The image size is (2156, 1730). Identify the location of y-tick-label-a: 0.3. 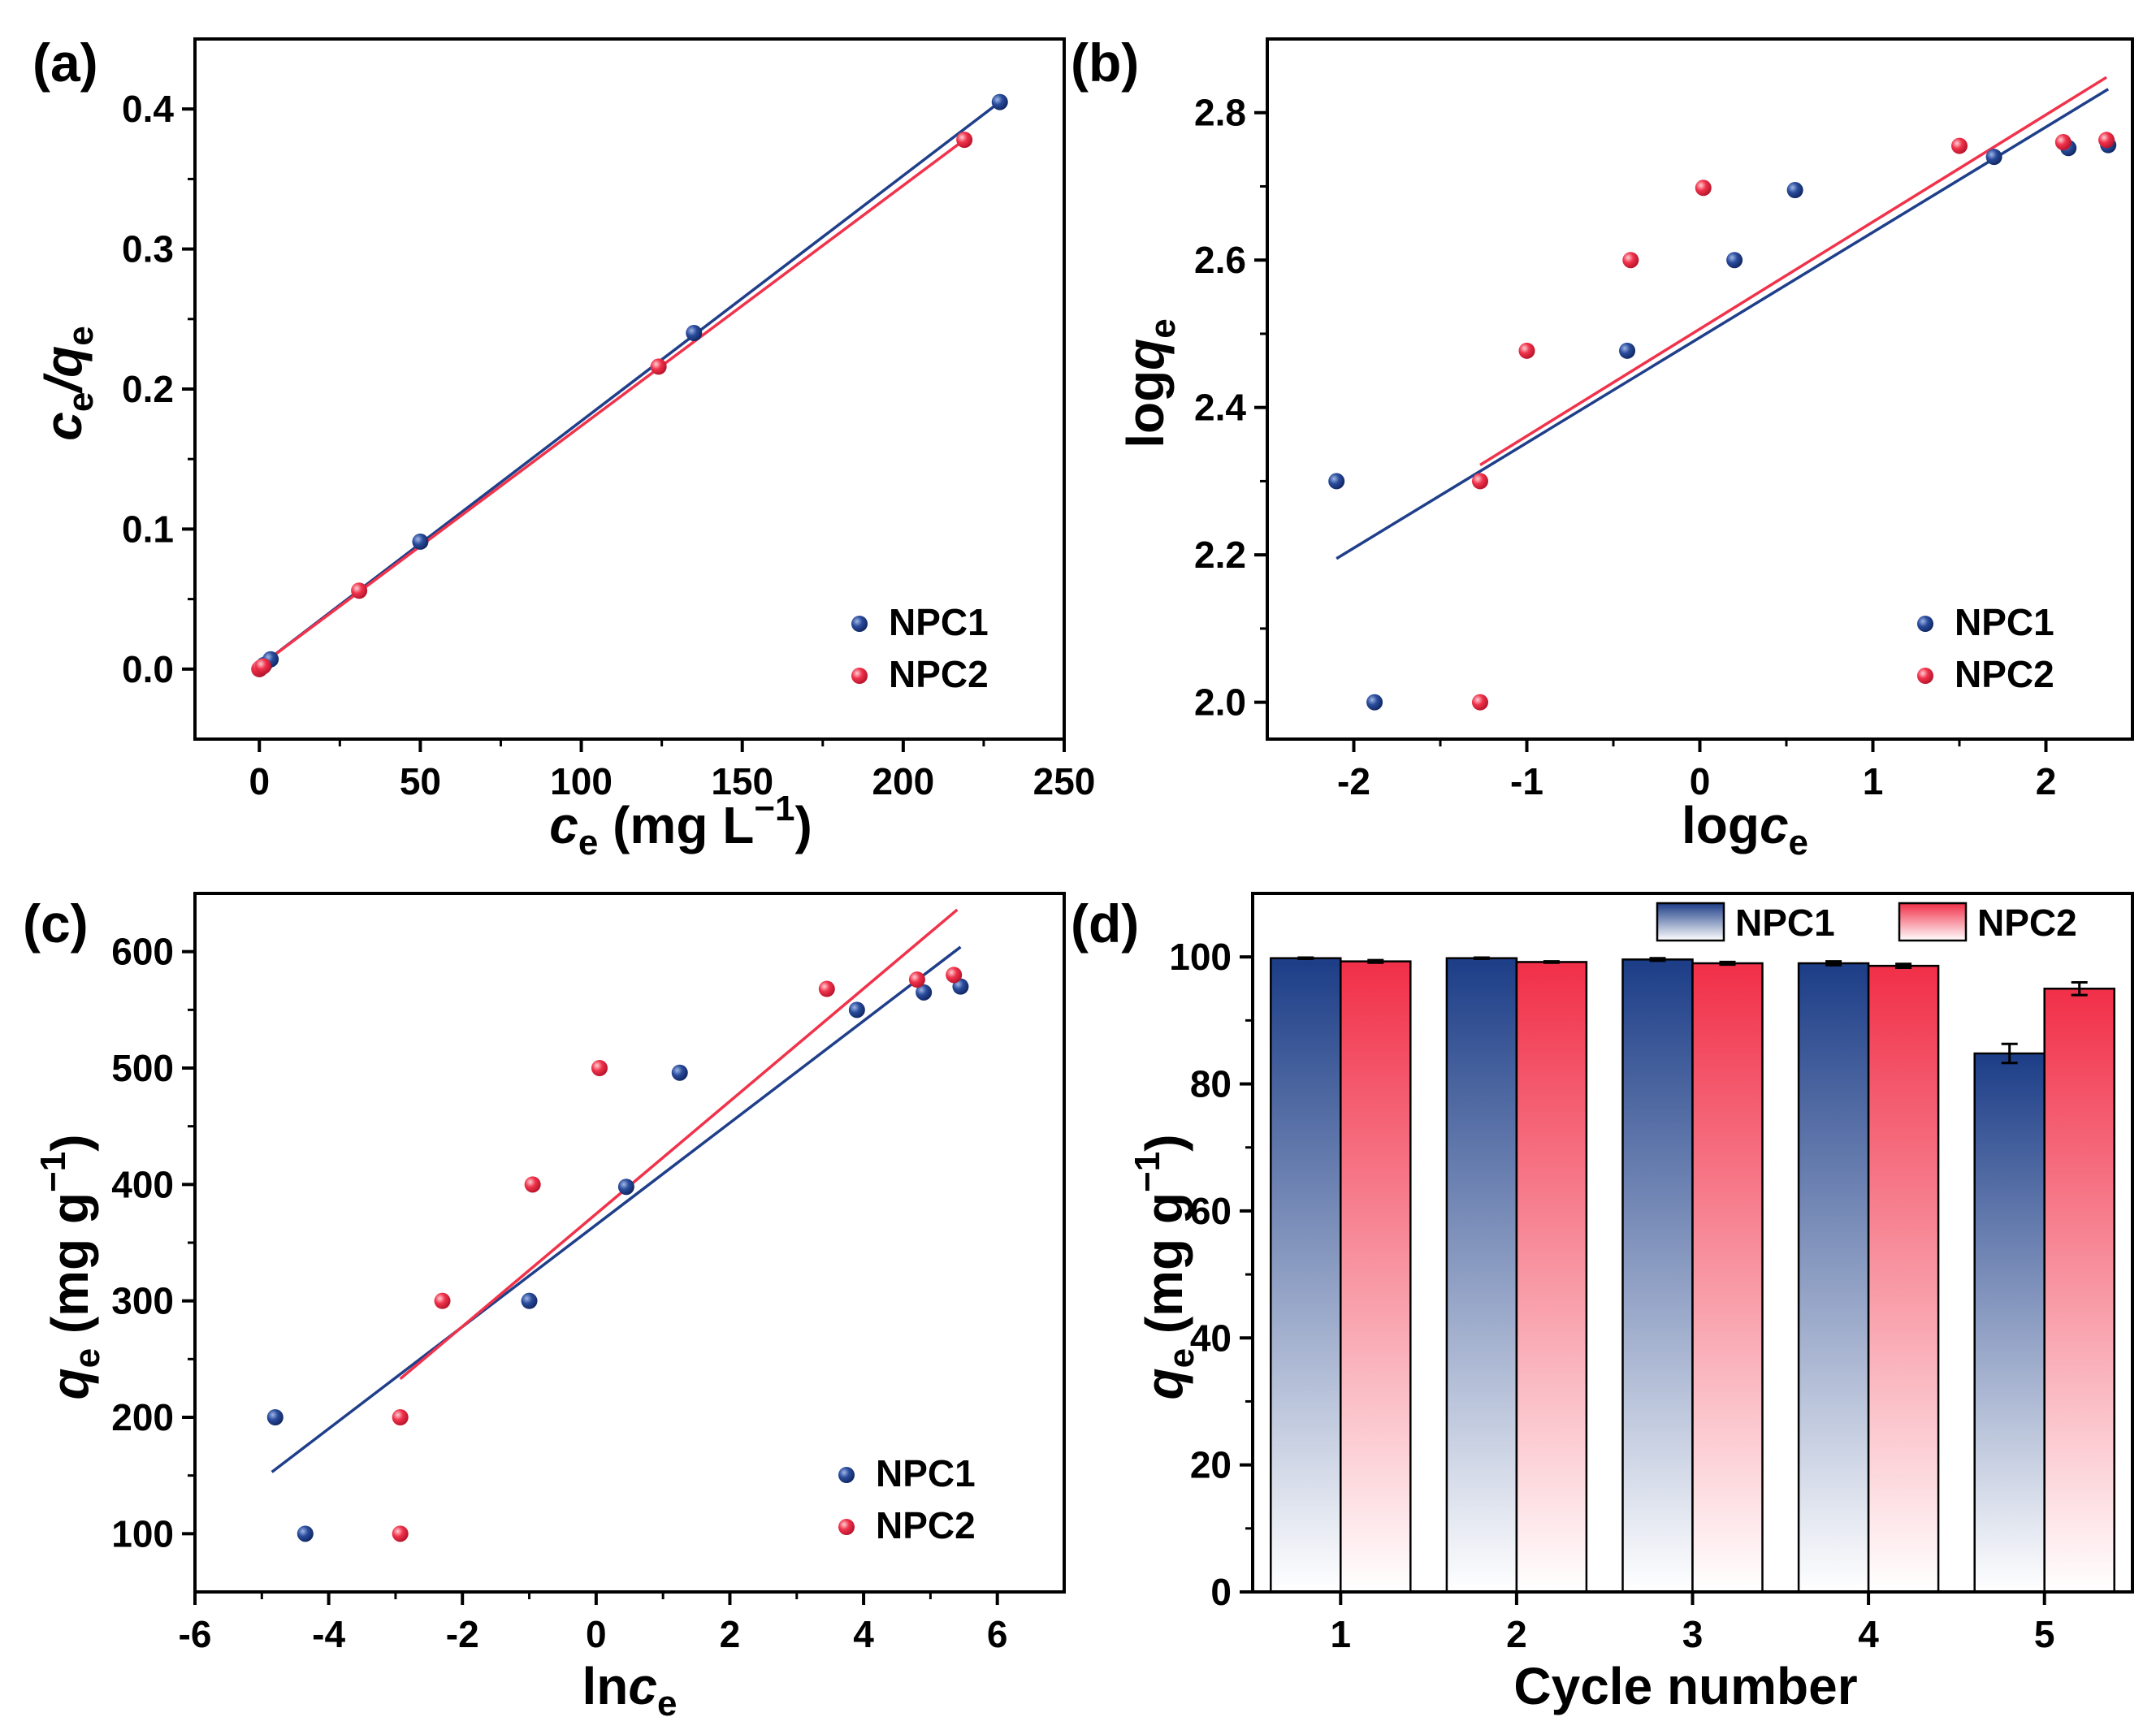
(148, 249).